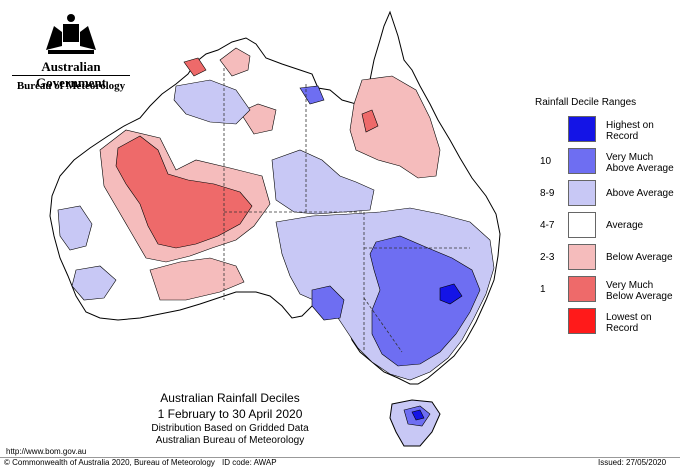 The image size is (680, 467). What do you see at coordinates (249, 462) in the screenshot?
I see `footer-id-code: ID code: AWAP` at bounding box center [249, 462].